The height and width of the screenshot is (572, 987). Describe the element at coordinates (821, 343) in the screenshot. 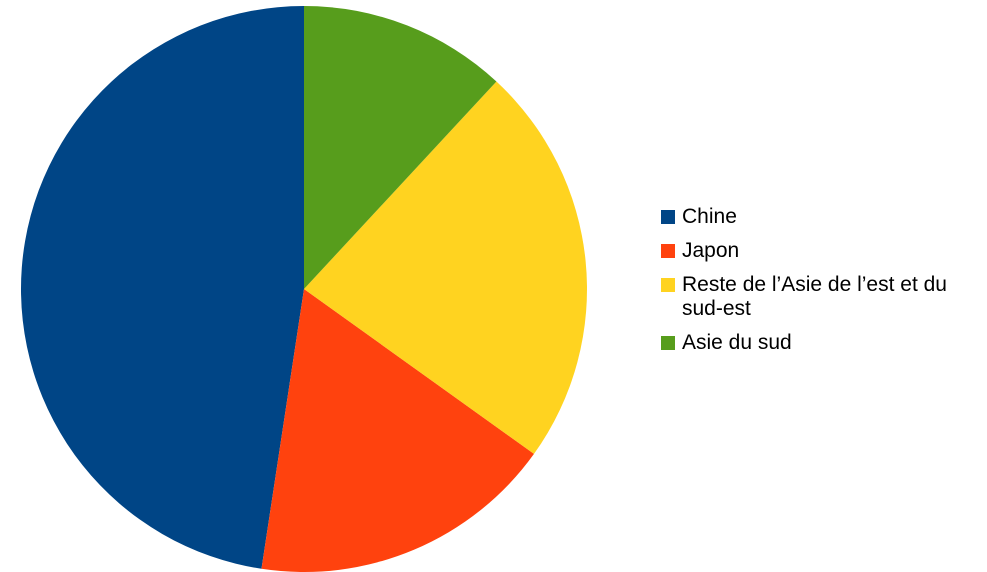

I see `legend-item-asie-du-sud: Asie du sud` at that location.